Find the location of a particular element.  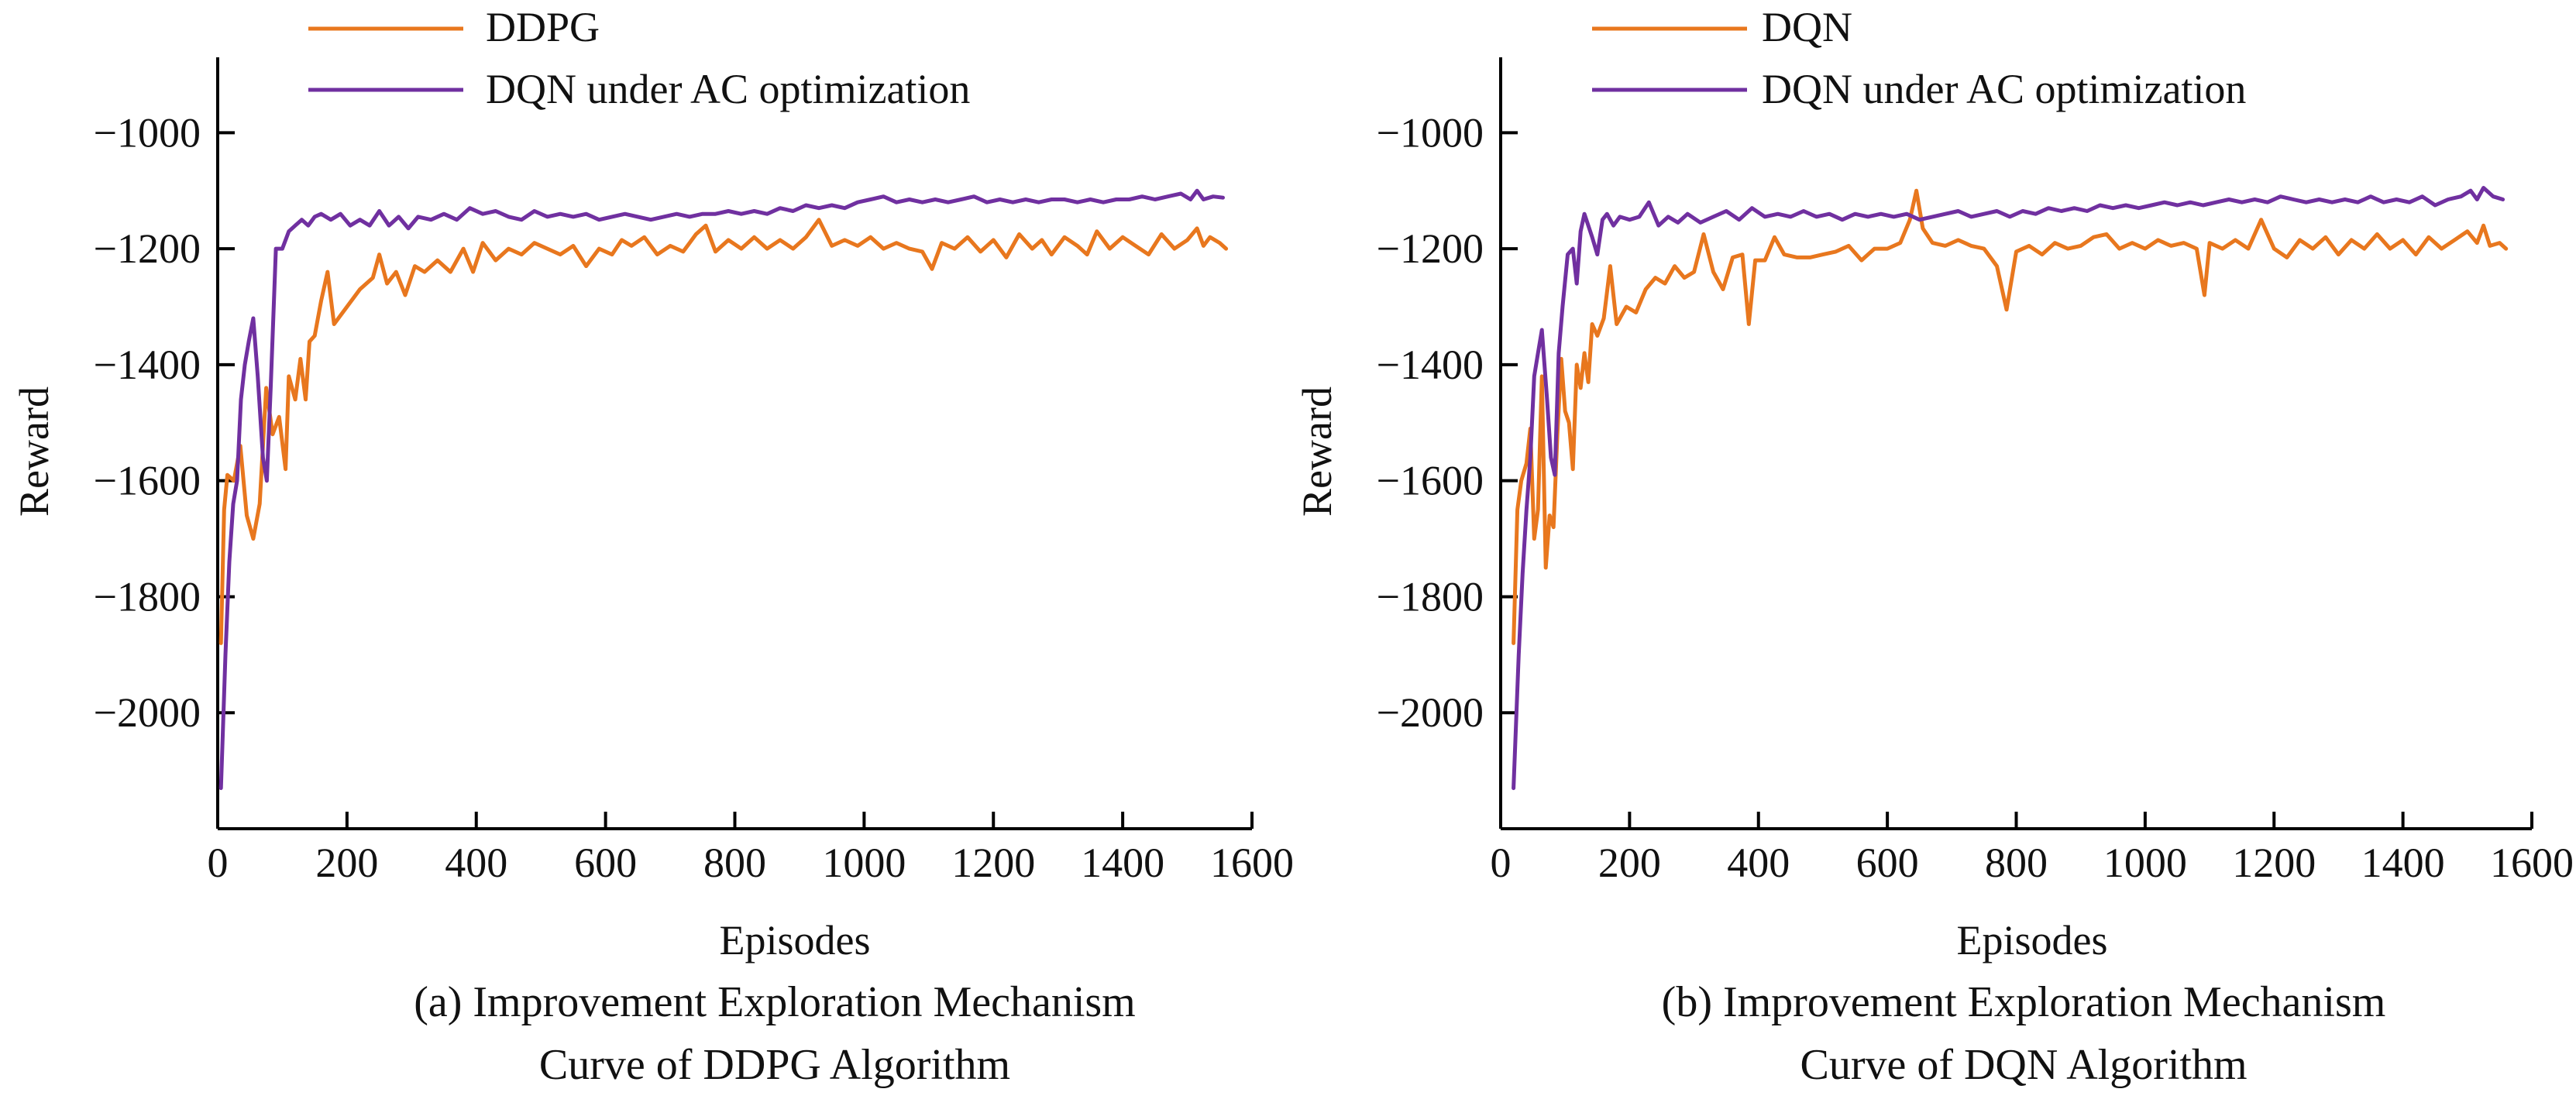

legend-label-a-1: DQN under AC optimization is located at coordinates (728, 89).